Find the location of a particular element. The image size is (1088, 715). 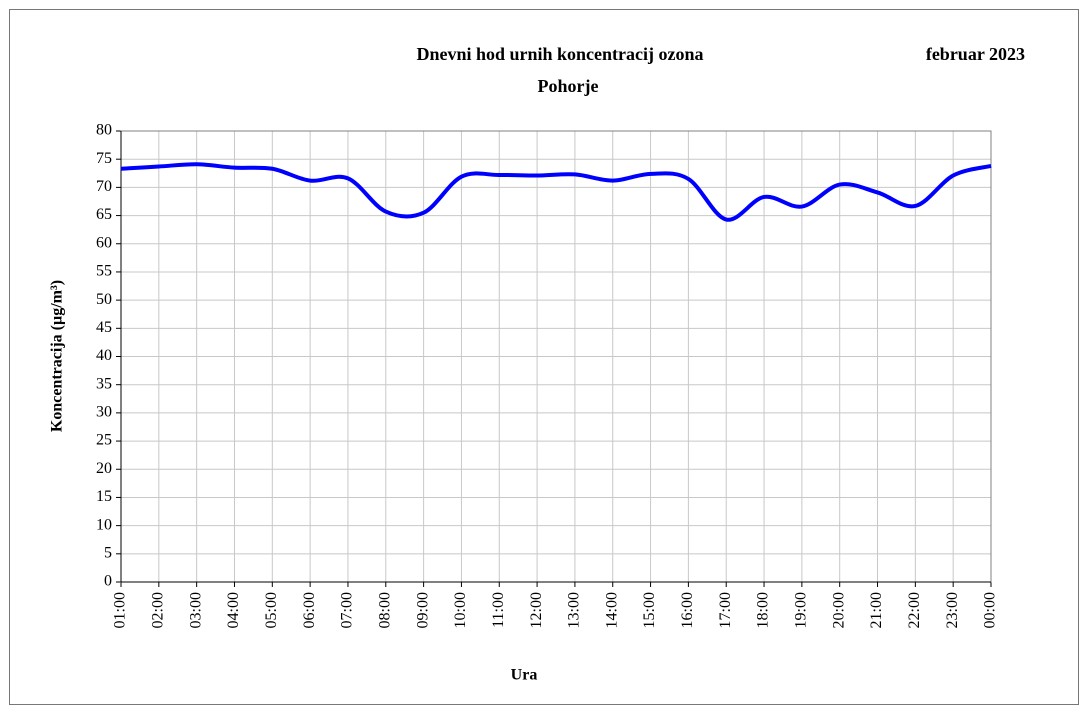

x-tick-label: 23:00 is located at coordinates (952, 610).